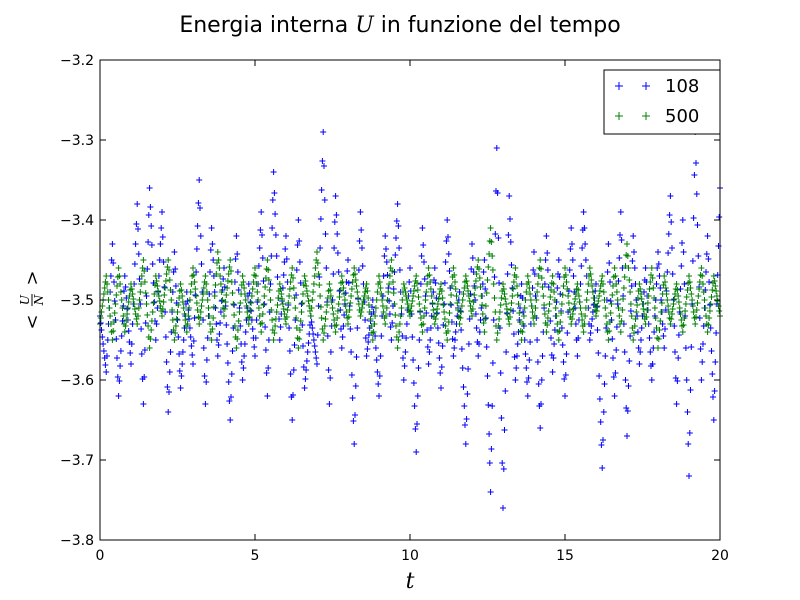 The image size is (800, 600). What do you see at coordinates (365, 25) in the screenshot?
I see `chart-title-symbol: U` at bounding box center [365, 25].